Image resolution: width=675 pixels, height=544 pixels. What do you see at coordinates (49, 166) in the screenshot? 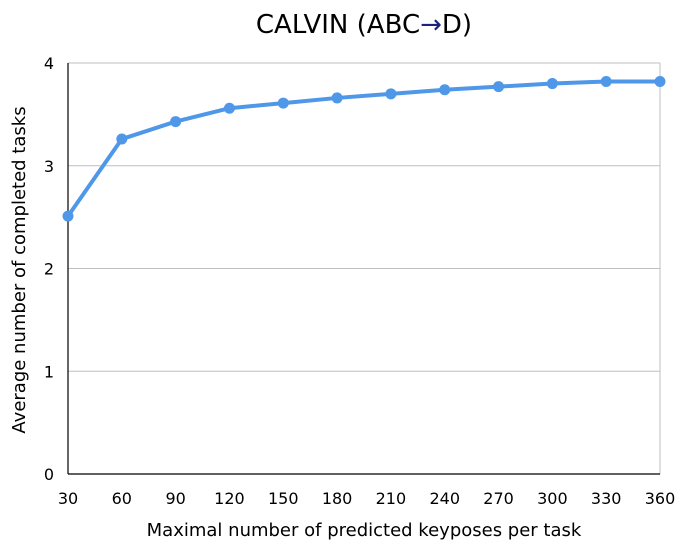
I see `y-tick-label: 3` at bounding box center [49, 166].